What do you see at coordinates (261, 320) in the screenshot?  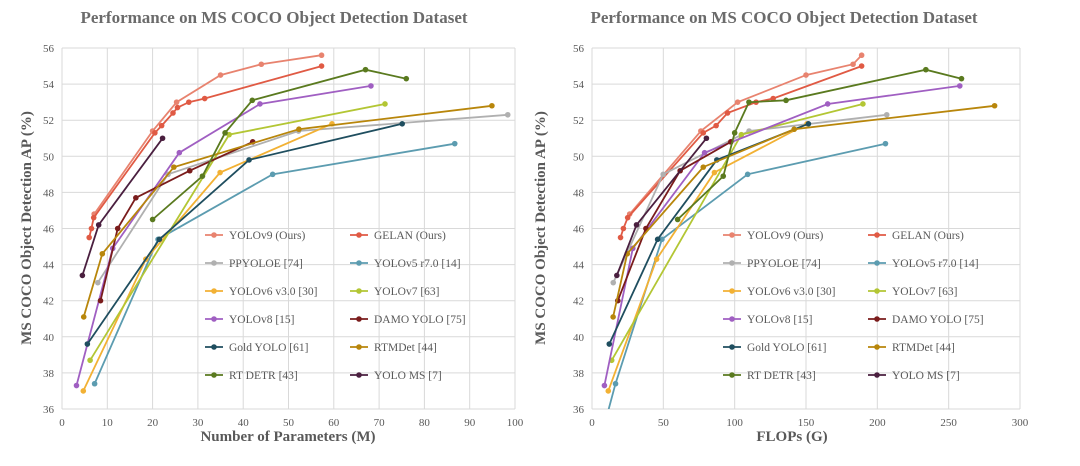 I see `params-legend-label: YOLOv8 [15]` at bounding box center [261, 320].